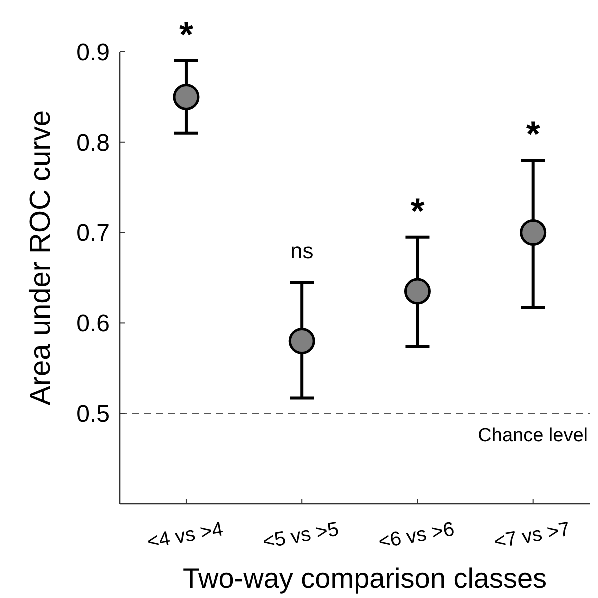  I want to click on x-axis-title: Two-way comparison classes, so click(365, 578).